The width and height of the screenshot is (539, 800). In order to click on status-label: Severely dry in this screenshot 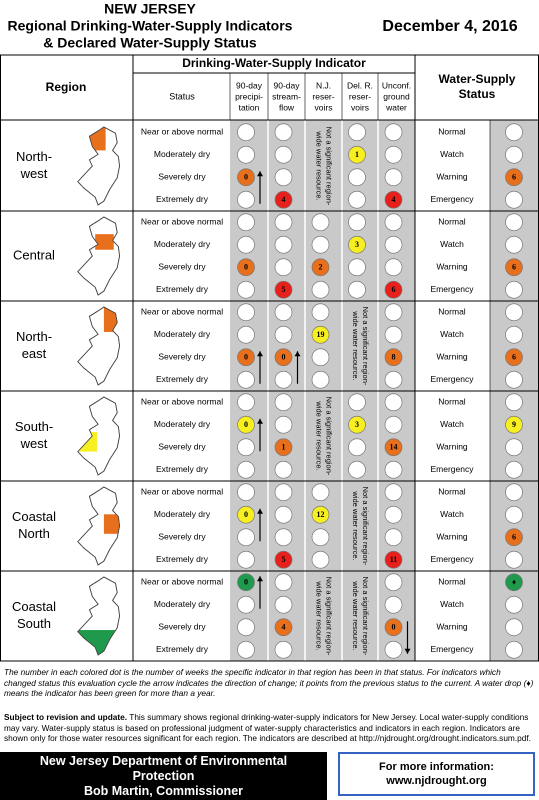, I will do `click(182, 447)`.